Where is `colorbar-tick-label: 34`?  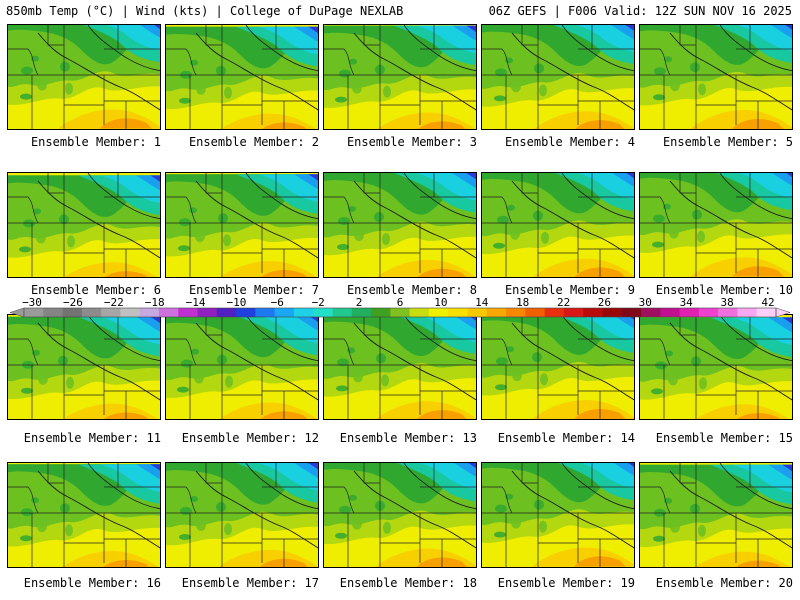 colorbar-tick-label: 34 is located at coordinates (687, 302).